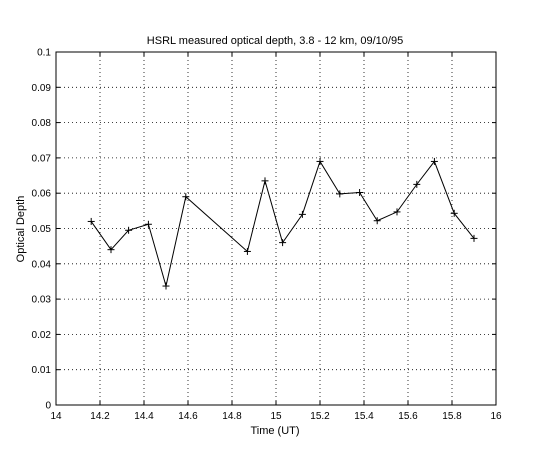 This screenshot has height=453, width=539. What do you see at coordinates (42, 123) in the screenshot?
I see `y-tick-label: 0.08` at bounding box center [42, 123].